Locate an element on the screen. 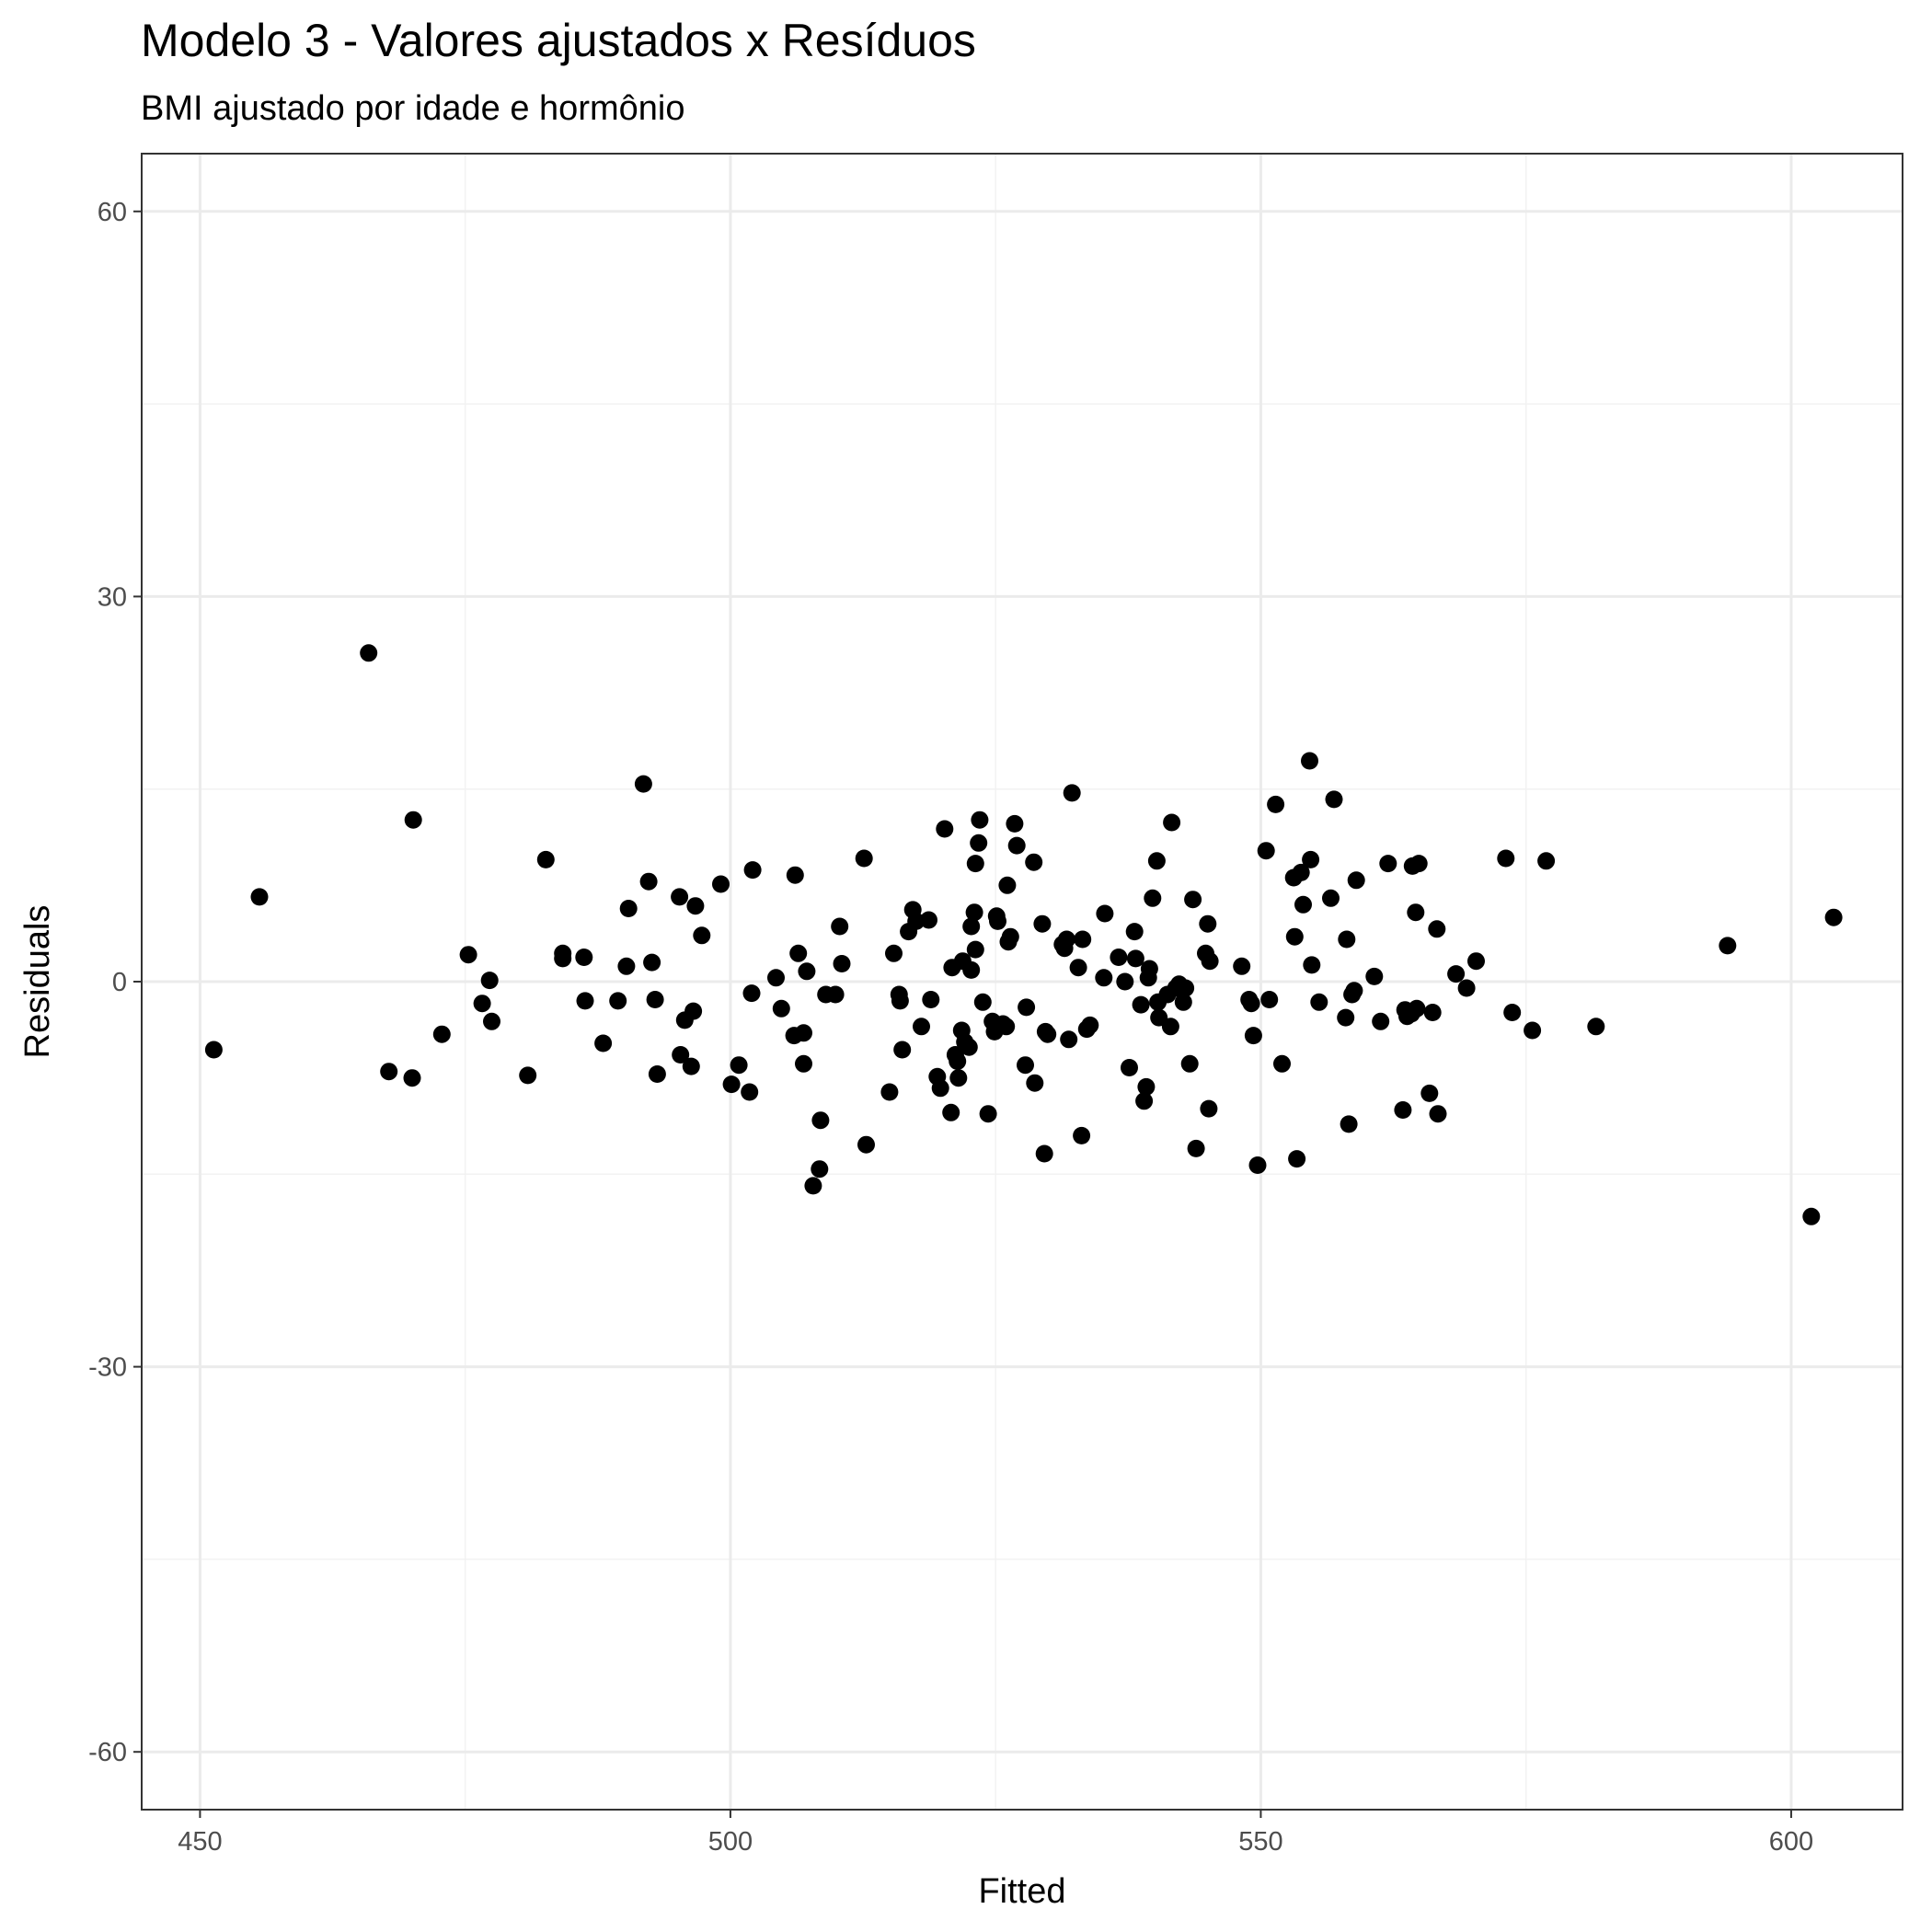  y-tick-label: 60 is located at coordinates (112, 212).